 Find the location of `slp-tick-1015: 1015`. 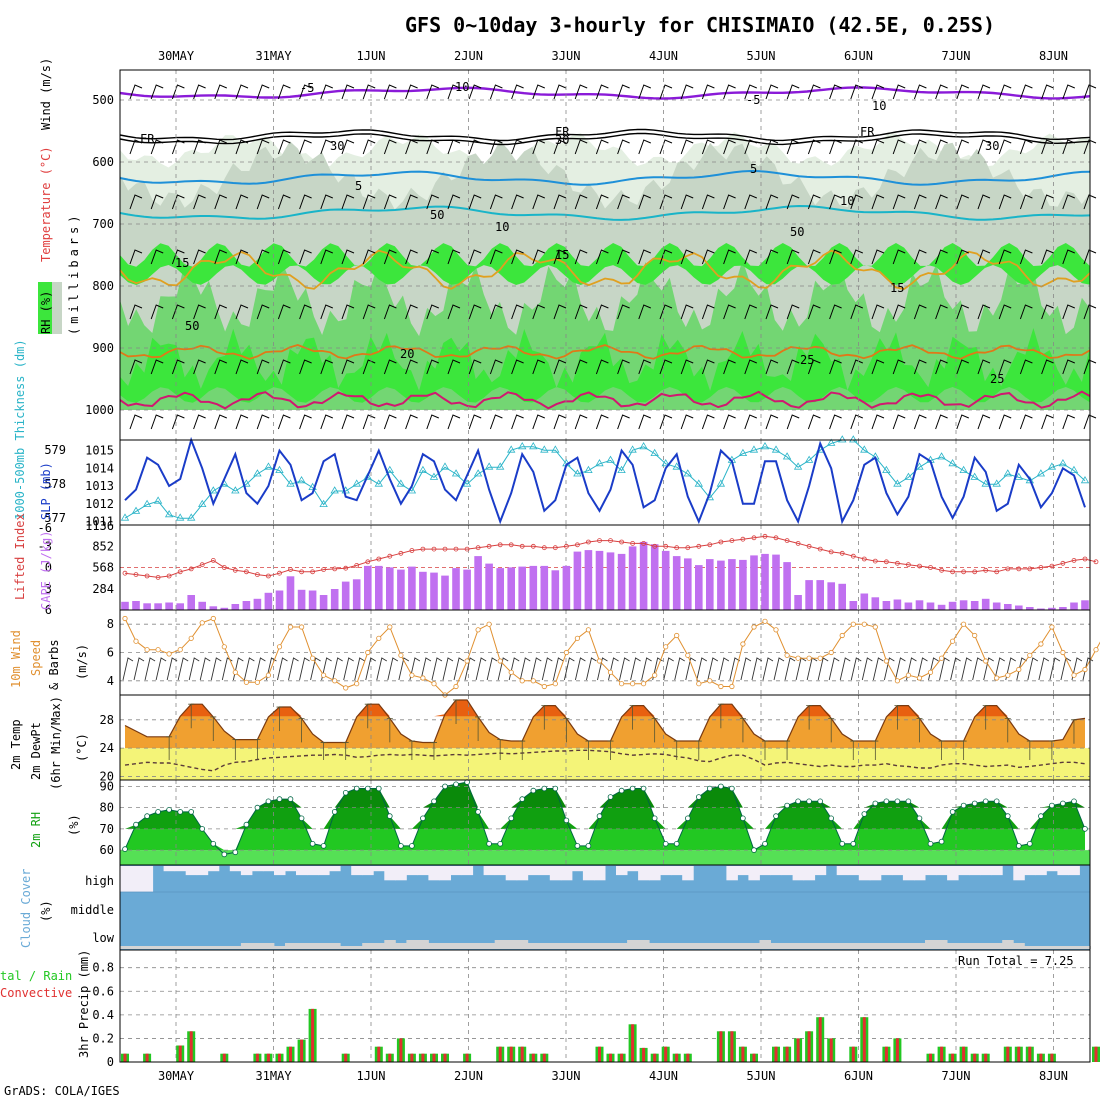

slp-tick-1015: 1015 is located at coordinates (99, 451).